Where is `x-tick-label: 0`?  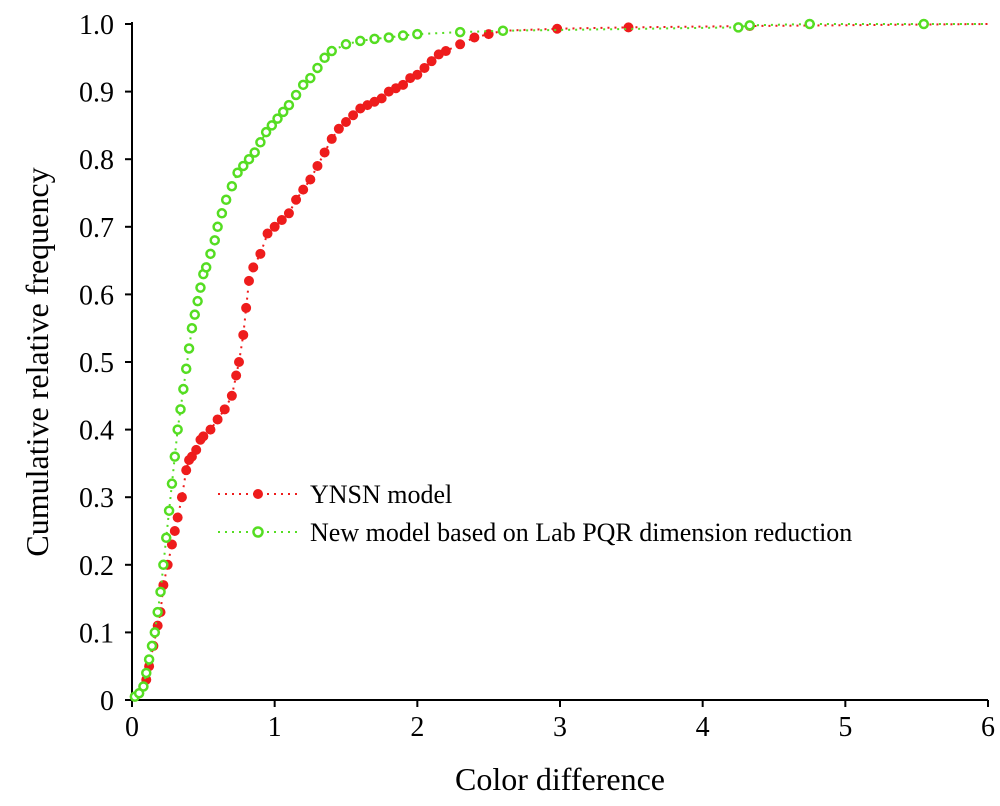
x-tick-label: 0 is located at coordinates (132, 727).